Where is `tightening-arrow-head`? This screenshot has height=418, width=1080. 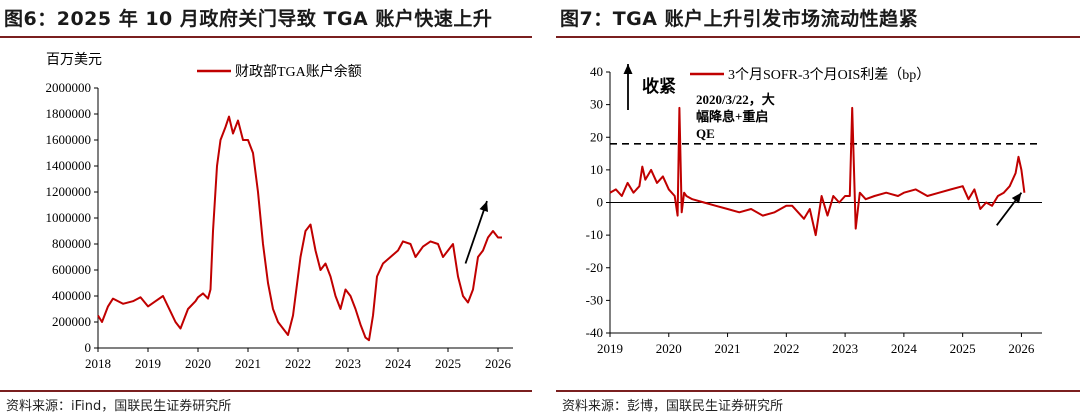 tightening-arrow-head is located at coordinates (628, 69).